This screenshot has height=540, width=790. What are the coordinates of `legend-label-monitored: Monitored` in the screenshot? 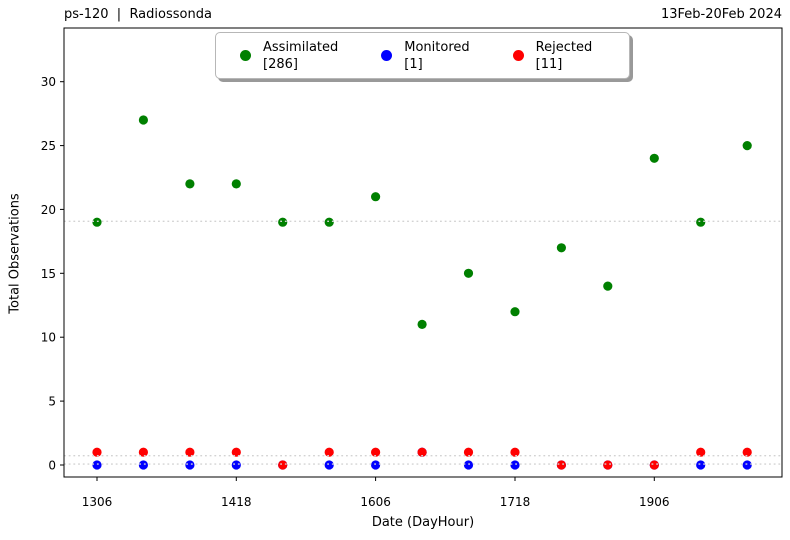 It's located at (437, 47).